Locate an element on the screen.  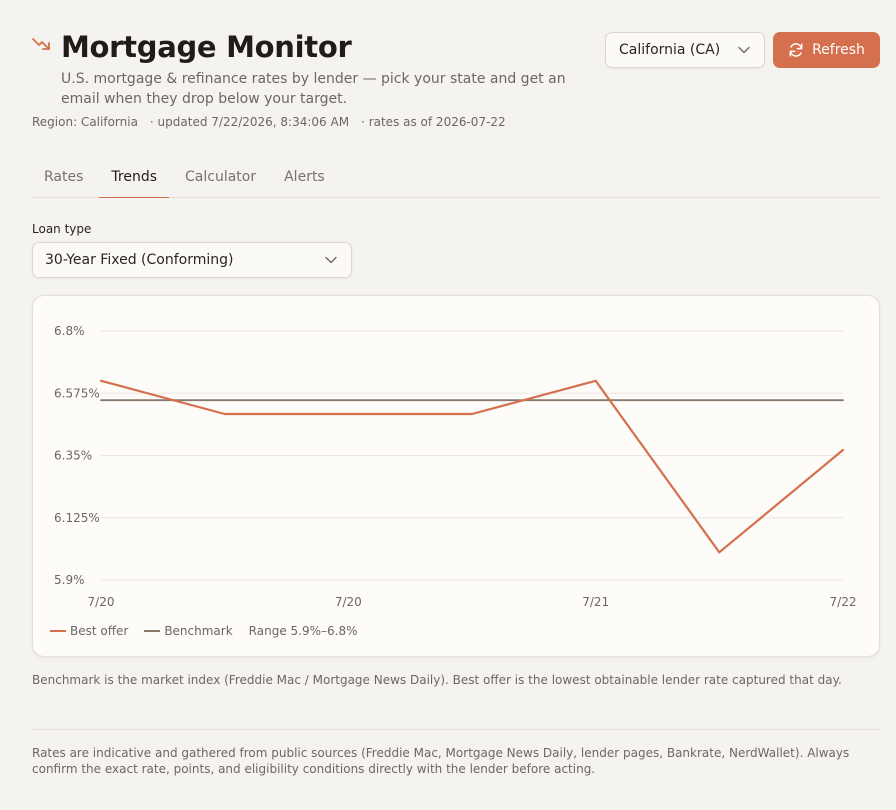
rates-as-of-text: · rates as of 2026-07-22 is located at coordinates (433, 122).